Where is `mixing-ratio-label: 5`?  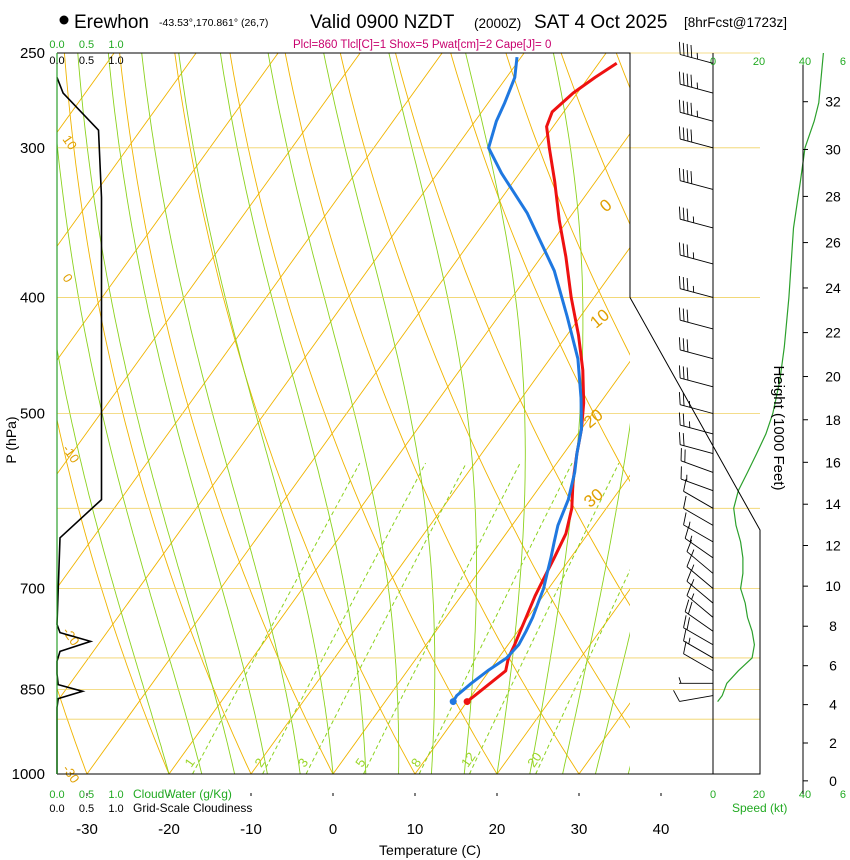
mixing-ratio-label: 5 is located at coordinates (360, 762).